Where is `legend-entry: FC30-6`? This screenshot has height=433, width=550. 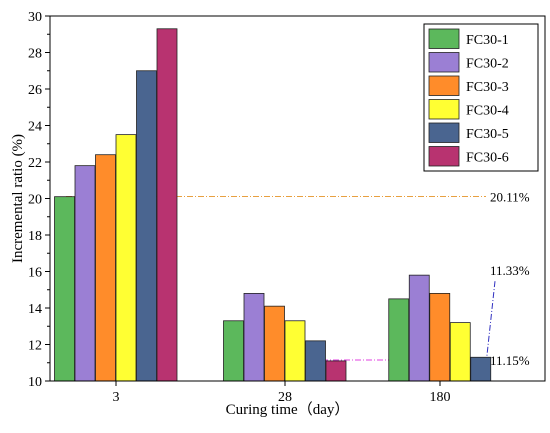
legend-entry: FC30-6 is located at coordinates (487, 158).